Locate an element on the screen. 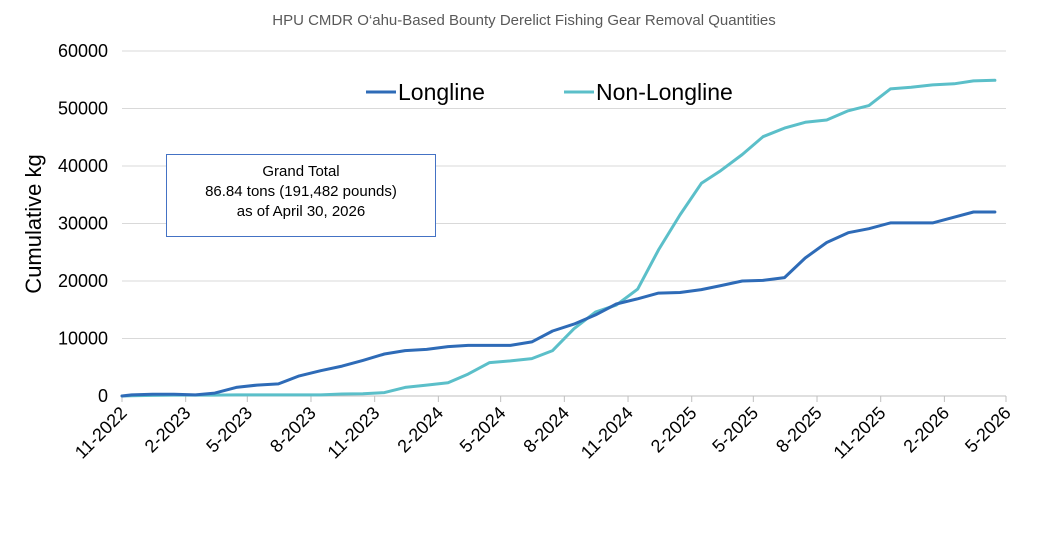  x-tick-label: 5-2025 is located at coordinates (735, 430).